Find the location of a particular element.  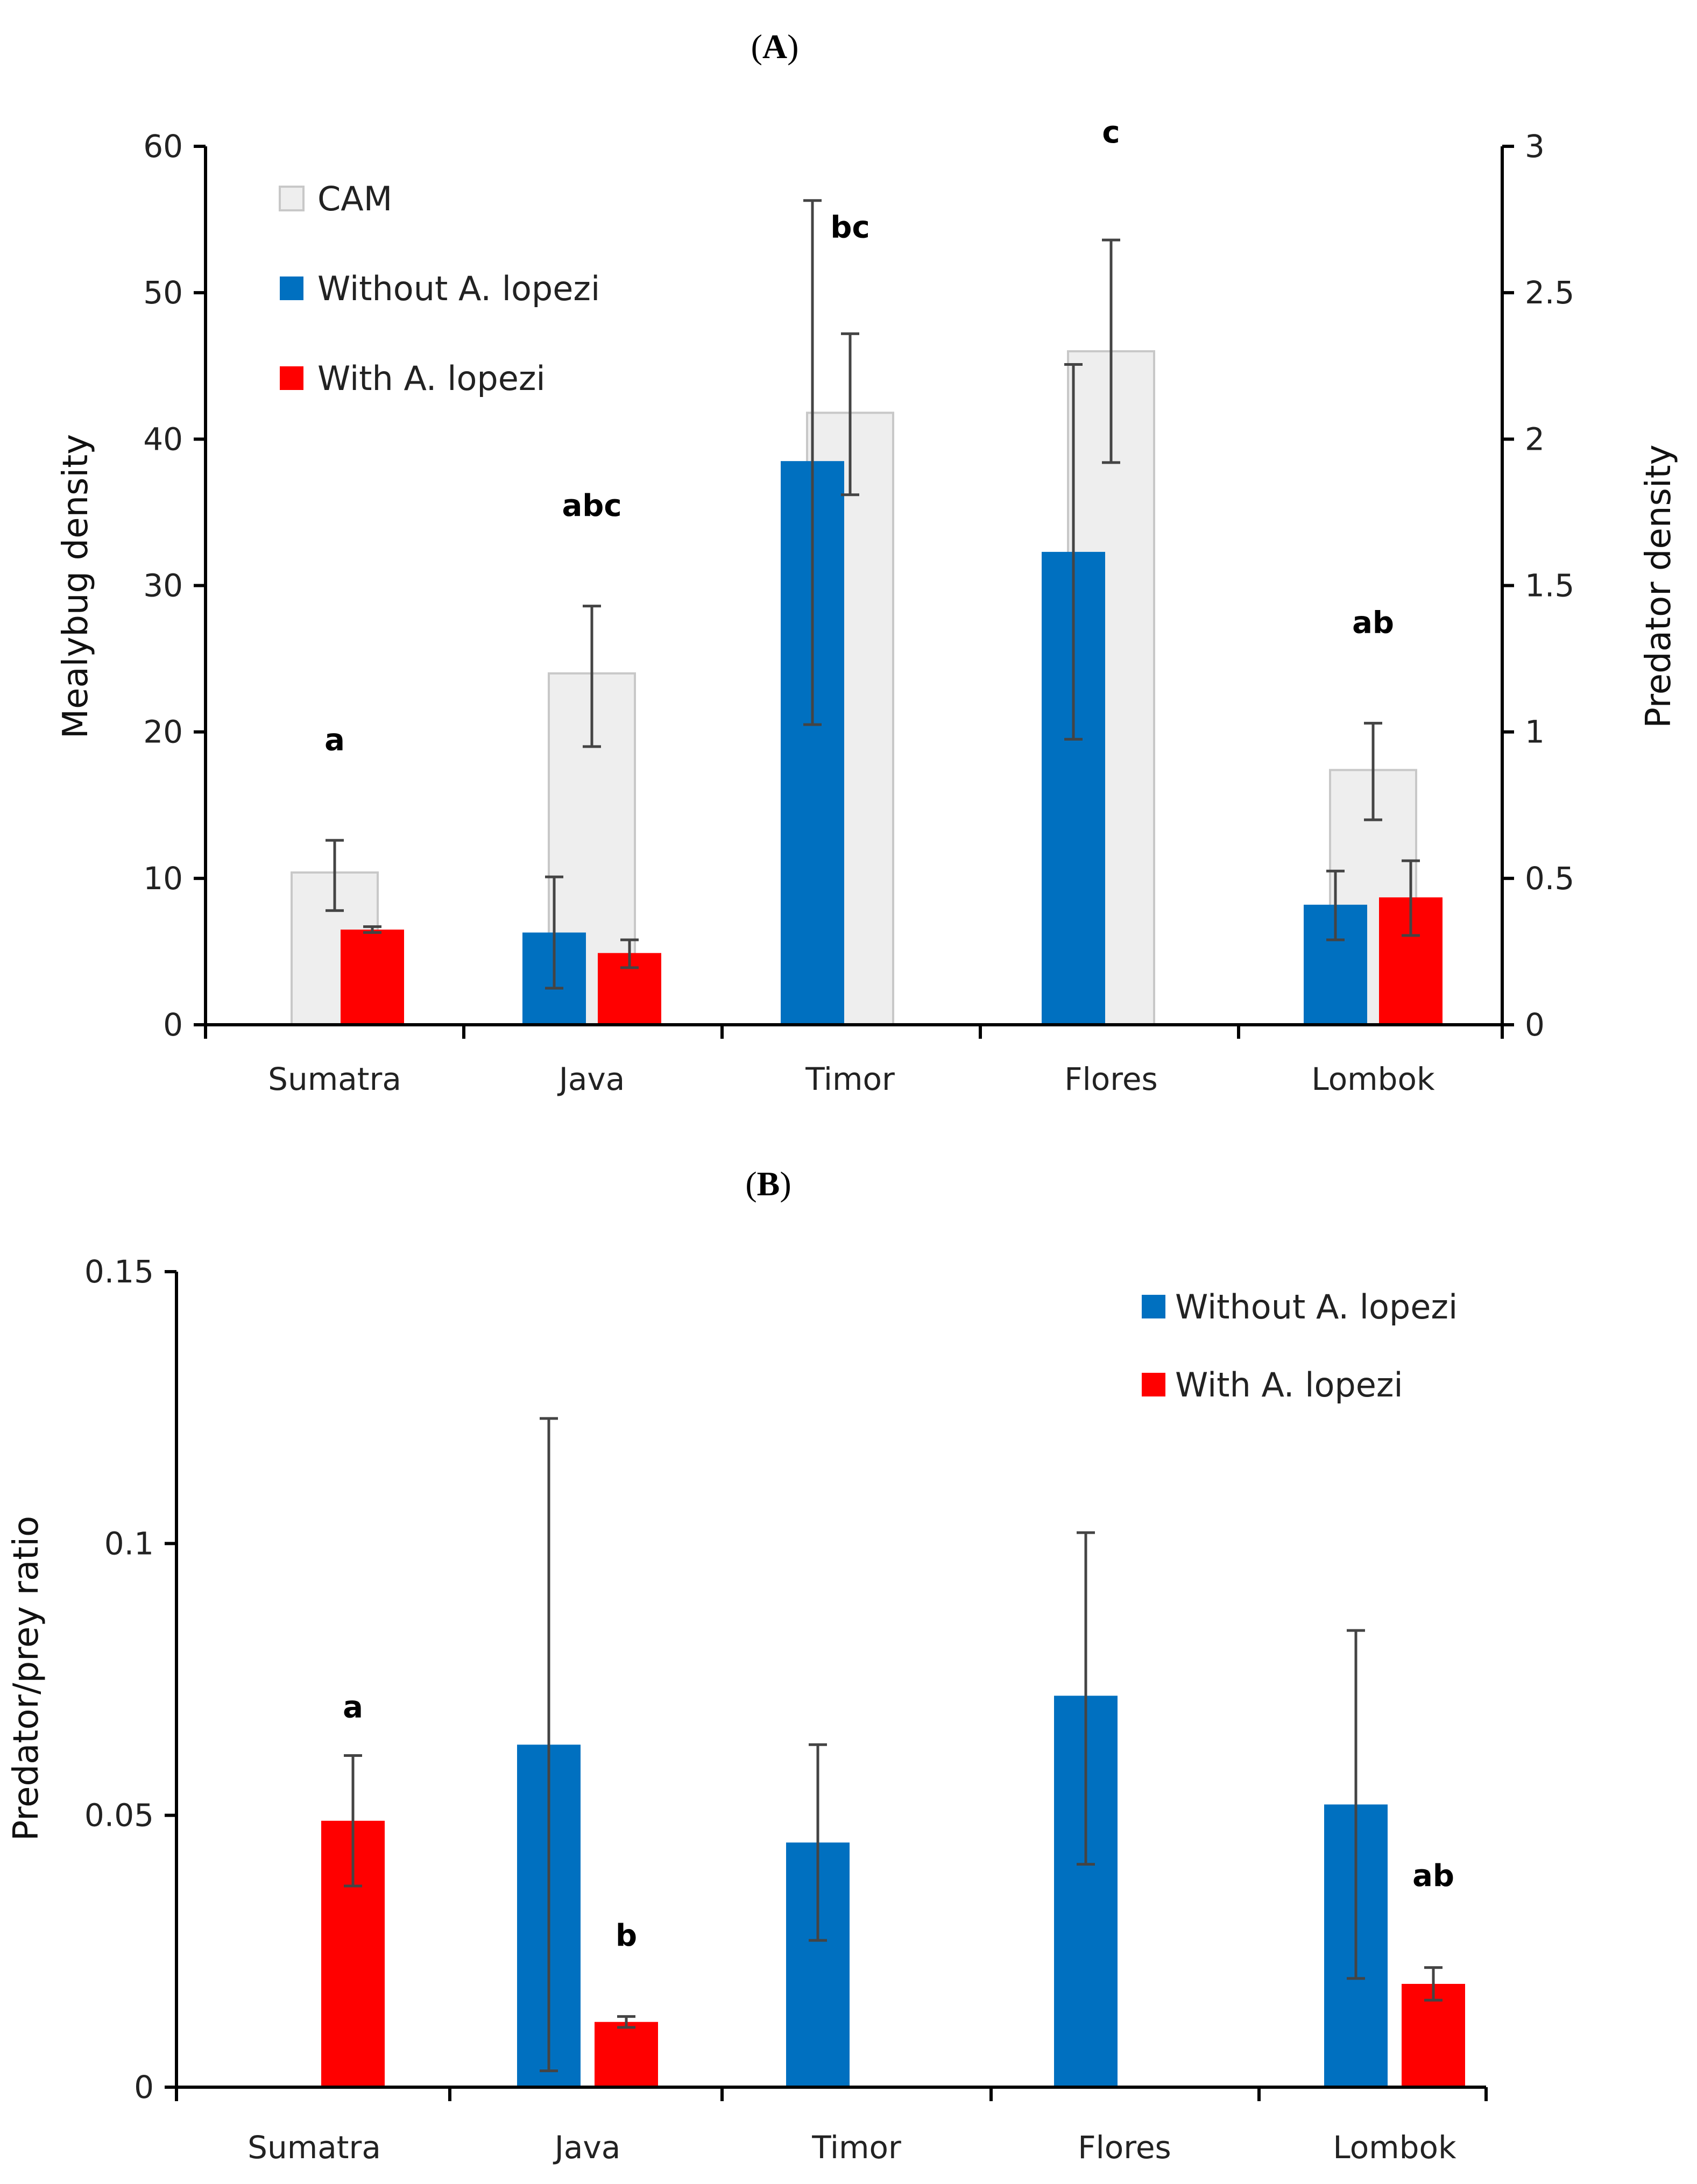

significance-letter: b is located at coordinates (627, 1935).